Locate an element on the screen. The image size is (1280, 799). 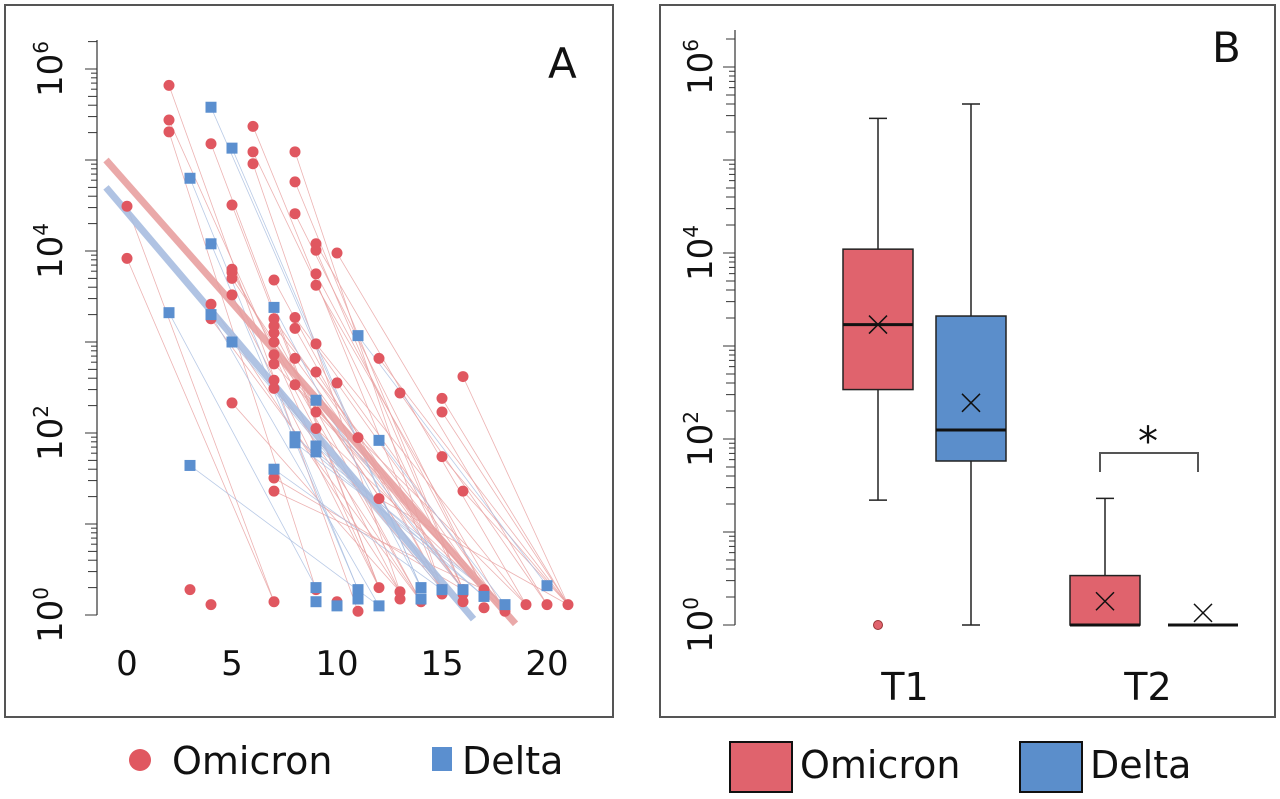
legend-delta-swatch is located at coordinates (1051, 767).